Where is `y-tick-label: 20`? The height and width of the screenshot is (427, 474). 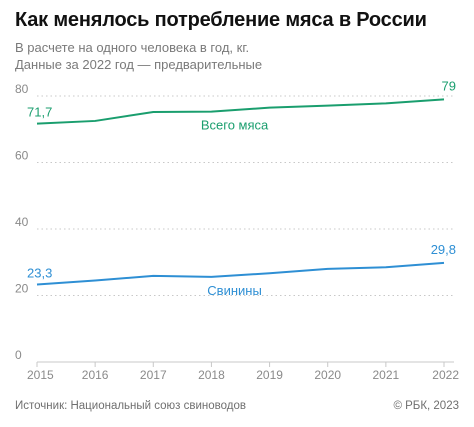
y-tick-label: 20 is located at coordinates (22, 289).